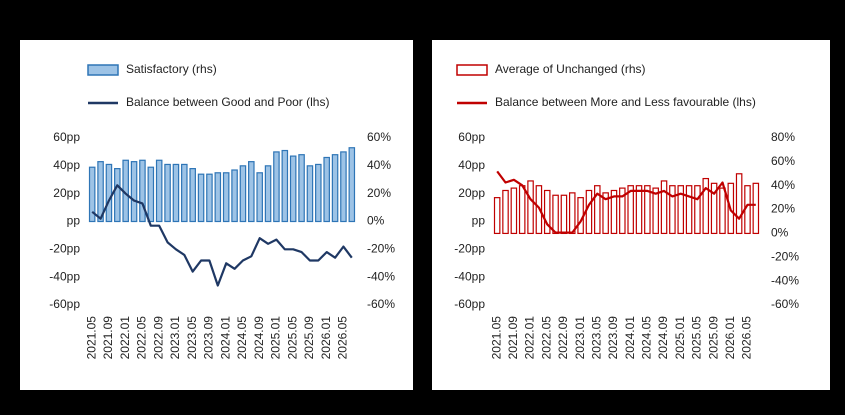  I want to click on y-tick-label: 20pp, so click(471, 193).